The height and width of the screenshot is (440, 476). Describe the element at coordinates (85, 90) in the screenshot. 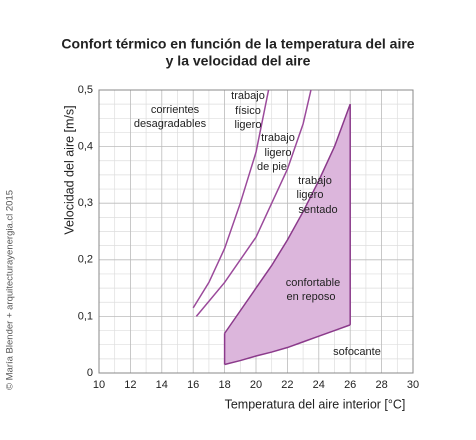

I see `y-tick-label: 0,5` at that location.